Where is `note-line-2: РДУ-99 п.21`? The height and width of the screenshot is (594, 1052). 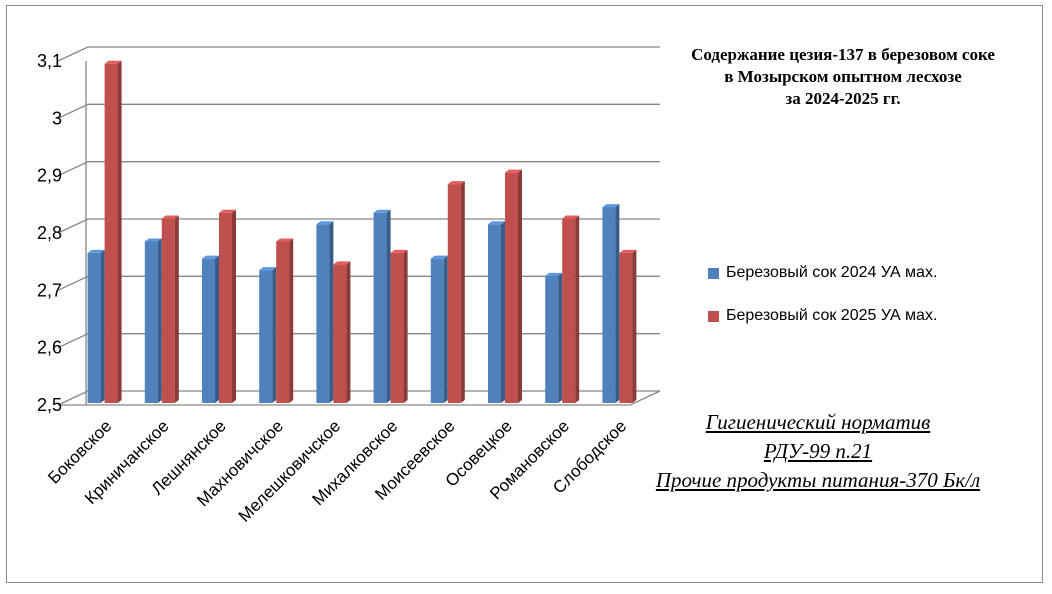
note-line-2: РДУ-99 п.21 is located at coordinates (818, 451).